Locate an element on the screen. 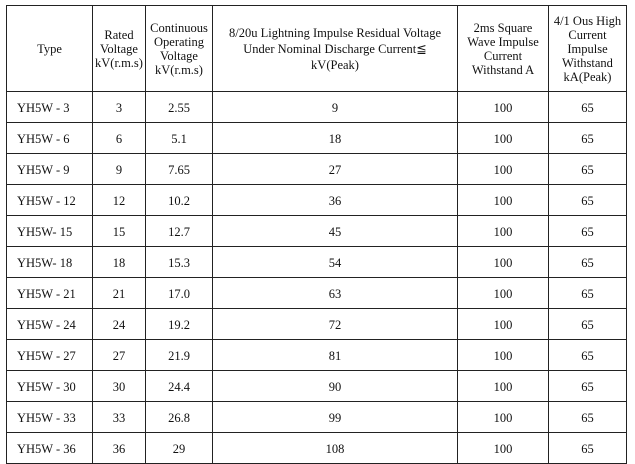  cell-continuous-voltage: 5.1 is located at coordinates (179, 138).